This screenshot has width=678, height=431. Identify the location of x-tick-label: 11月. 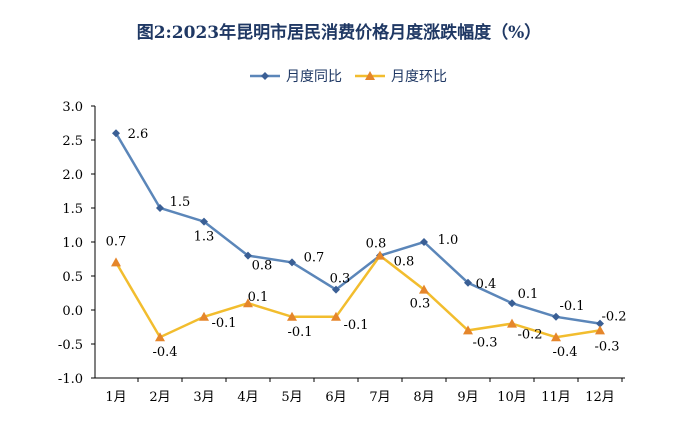
(556, 397).